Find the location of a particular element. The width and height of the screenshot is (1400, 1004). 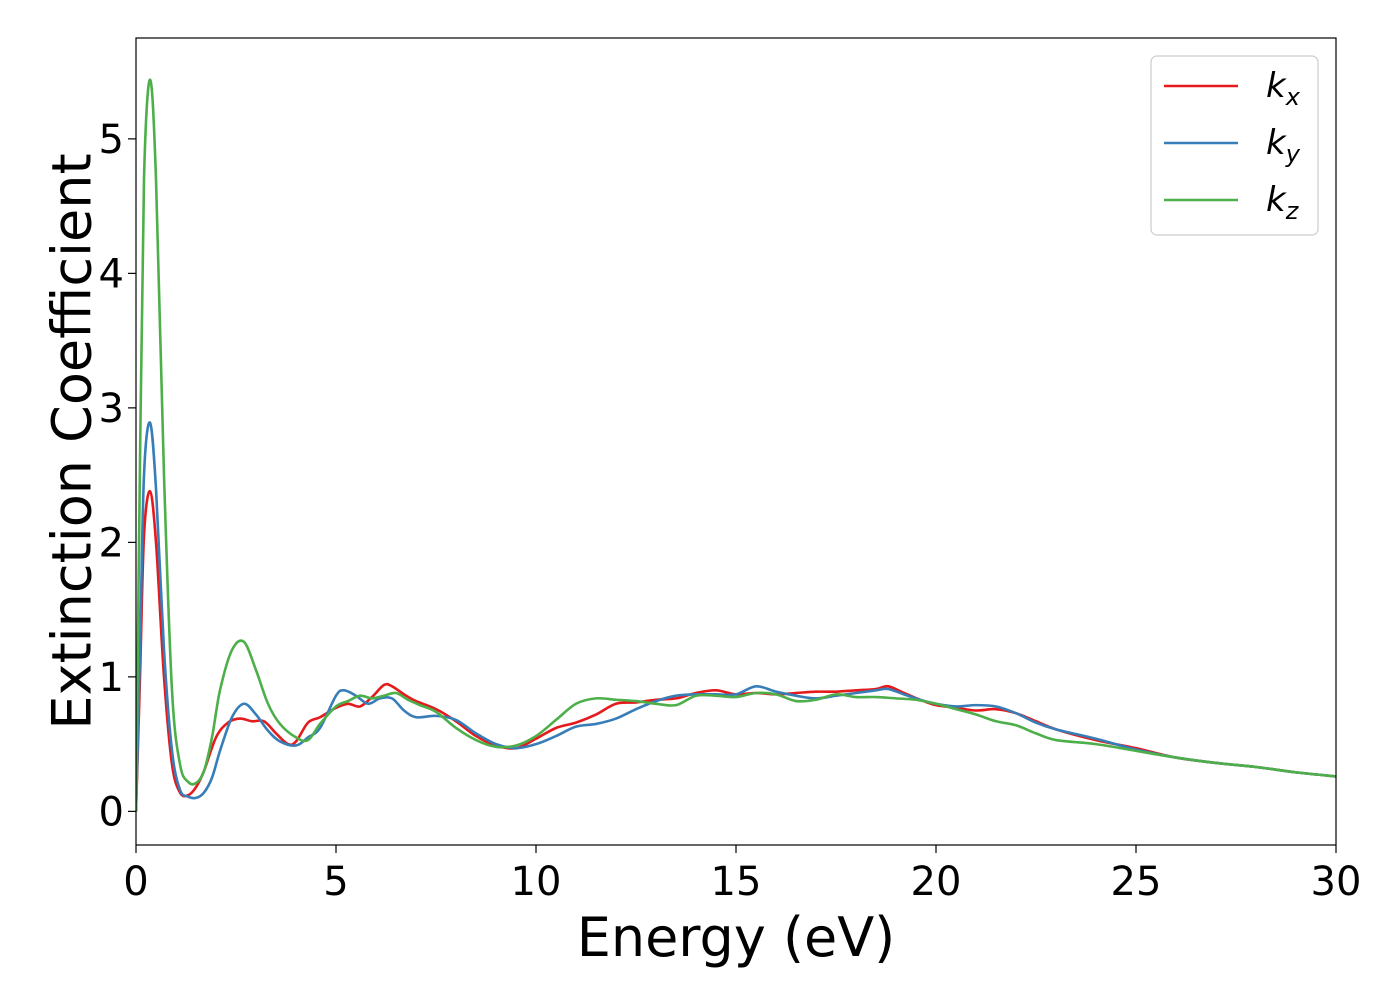

x-tick-label: 15 is located at coordinates (736, 882).